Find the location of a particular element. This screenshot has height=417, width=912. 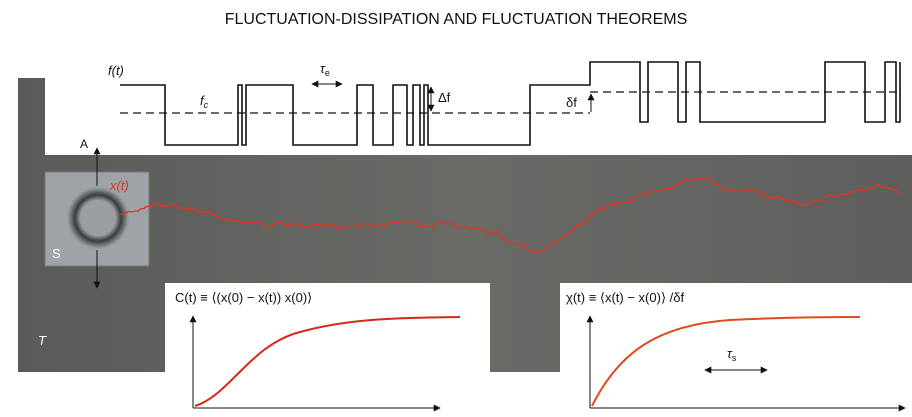

tau-s-label: τs is located at coordinates (732, 354).